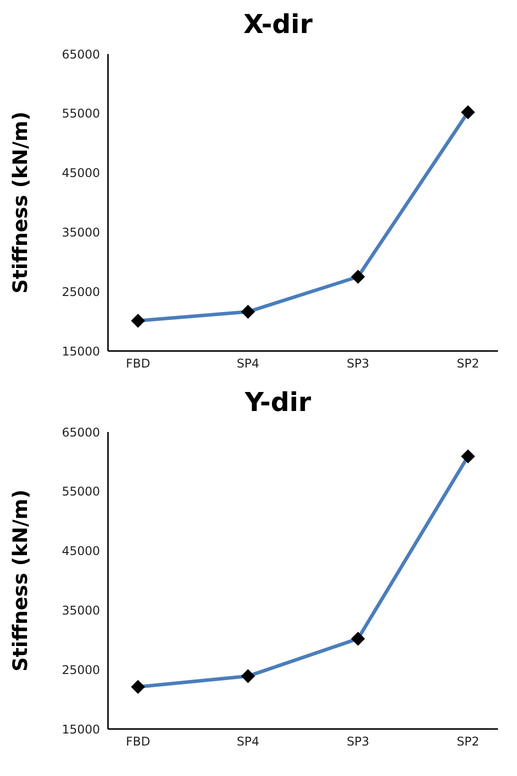 This screenshot has height=776, width=517. I want to click on chart-title: Y-dir, so click(278, 403).